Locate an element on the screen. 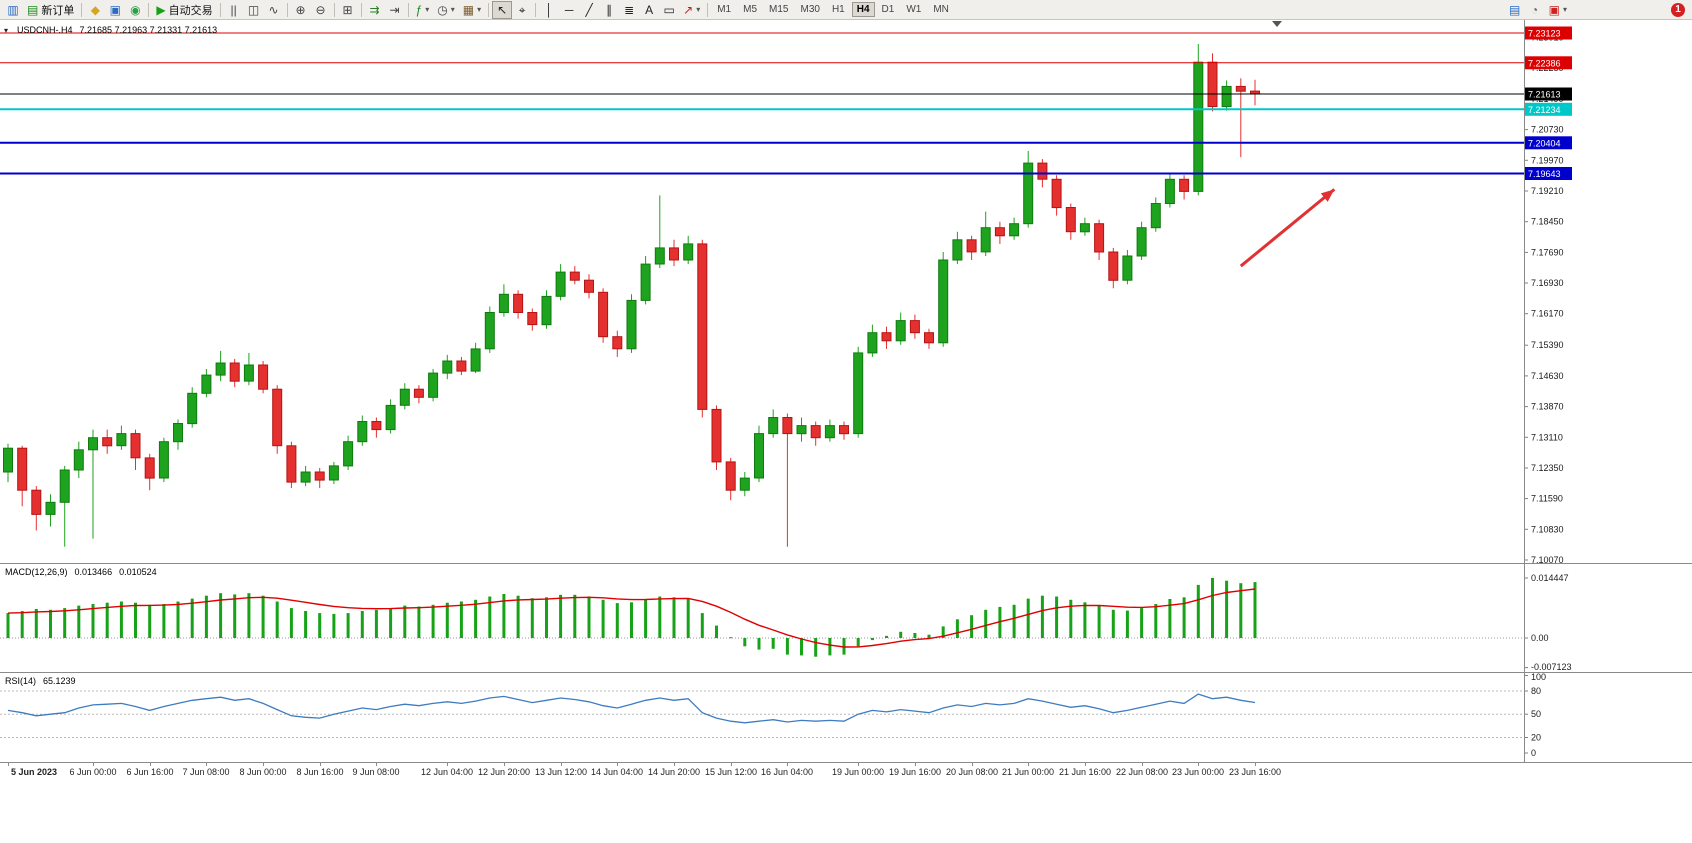  one-click-trading-toggle: ▾ is located at coordinates (6, 30).